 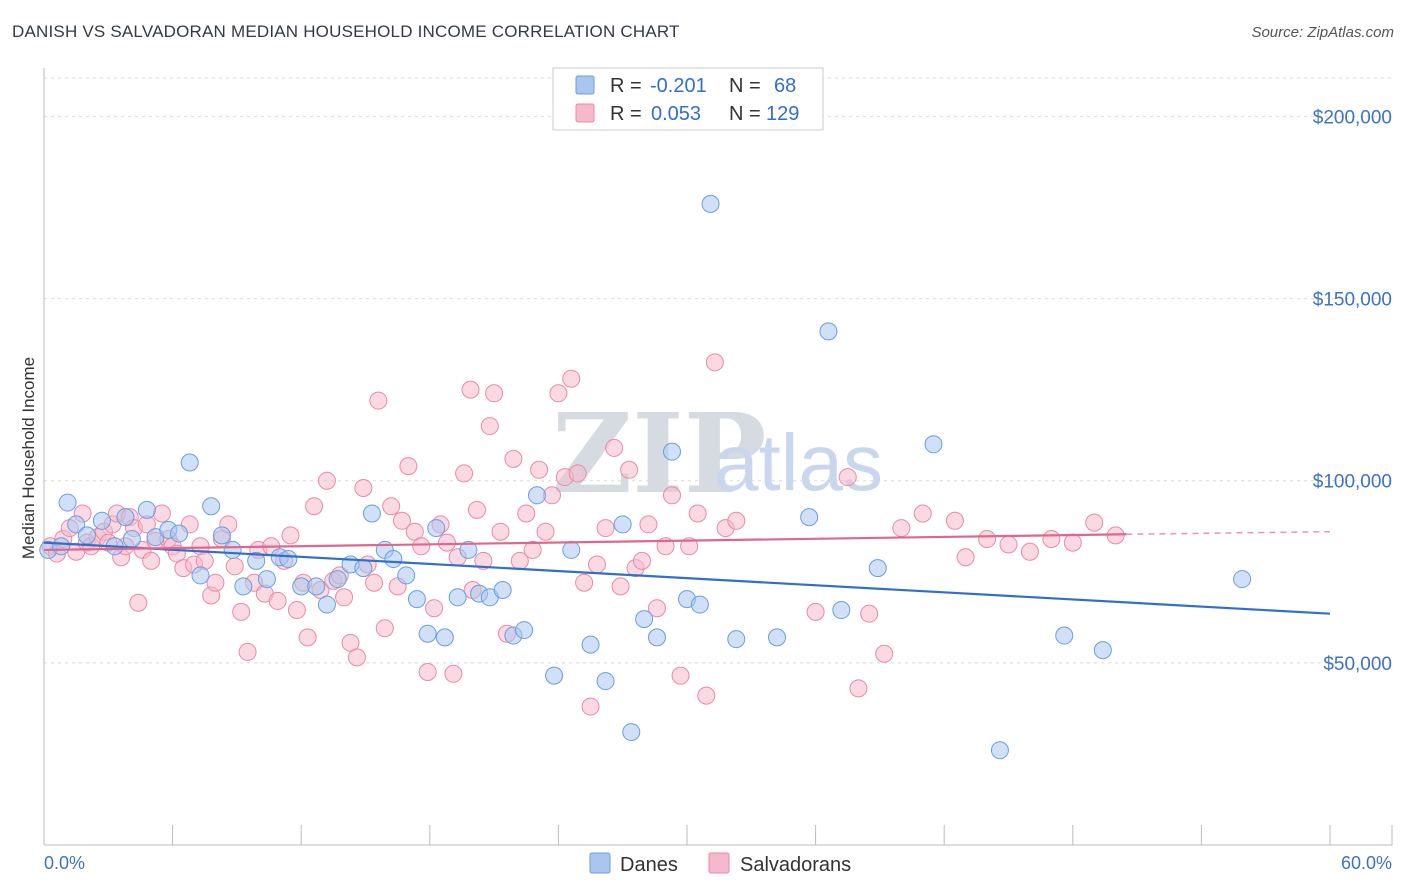 I want to click on x-tick-label: 0.0%, so click(x=64, y=863).